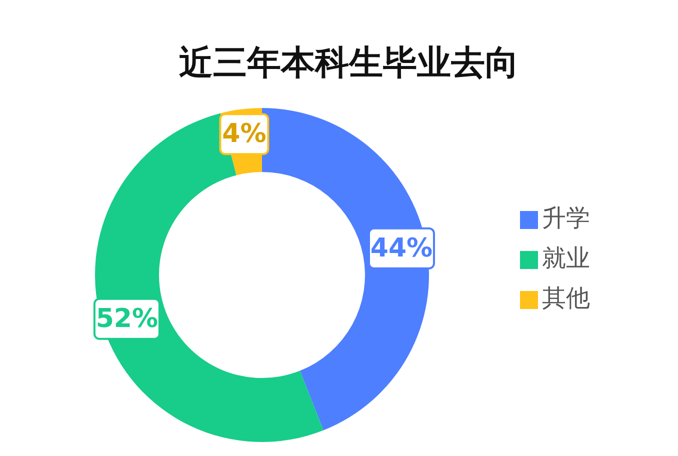 The image size is (678, 456). I want to click on legend-label: 就业, so click(566, 258).